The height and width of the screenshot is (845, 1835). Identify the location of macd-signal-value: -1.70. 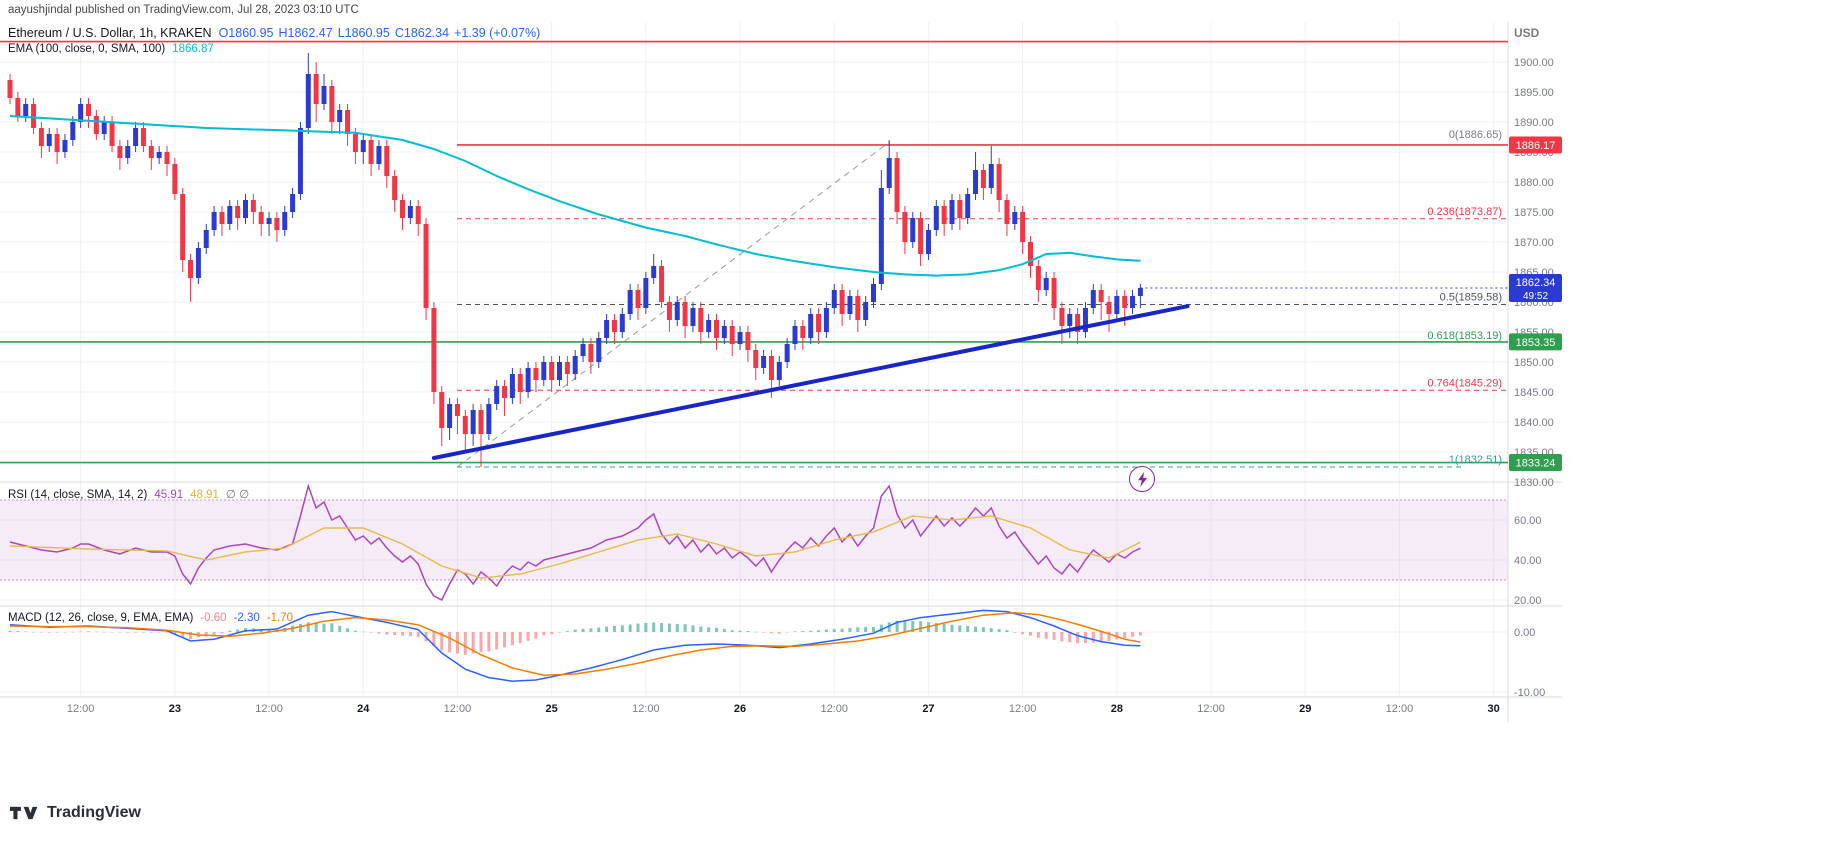
(279, 618).